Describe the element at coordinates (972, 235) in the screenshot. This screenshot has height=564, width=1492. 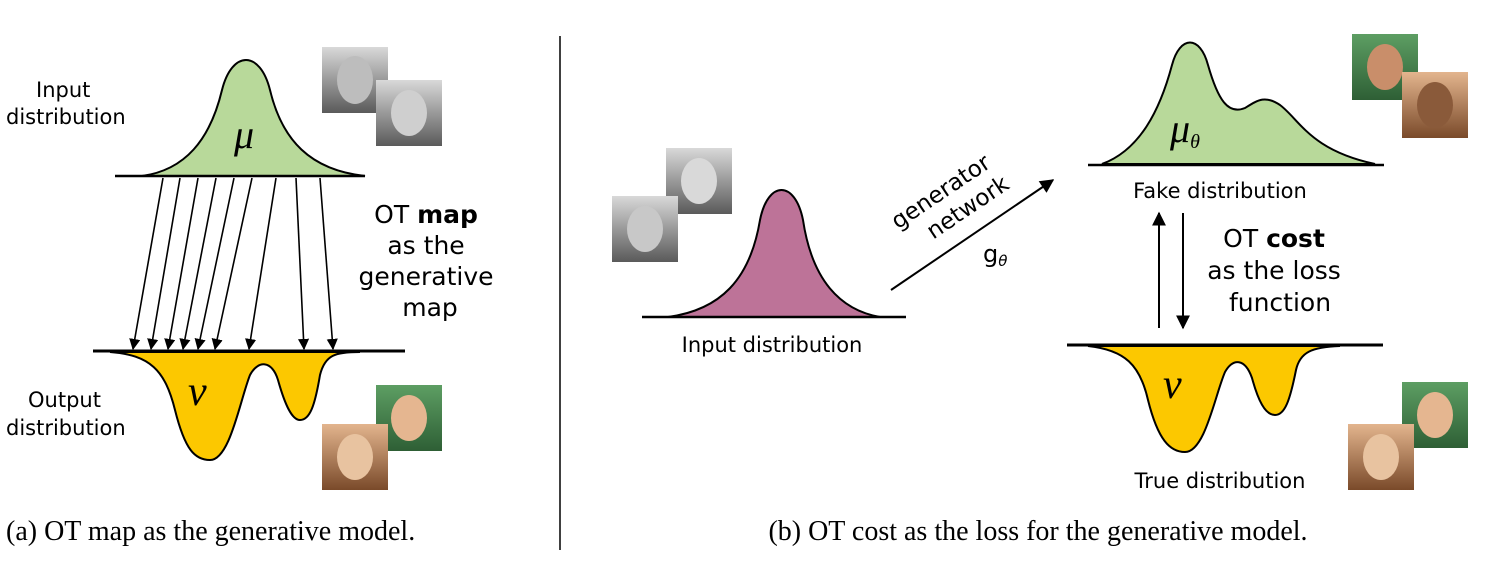
I see `generator-arrow` at that location.